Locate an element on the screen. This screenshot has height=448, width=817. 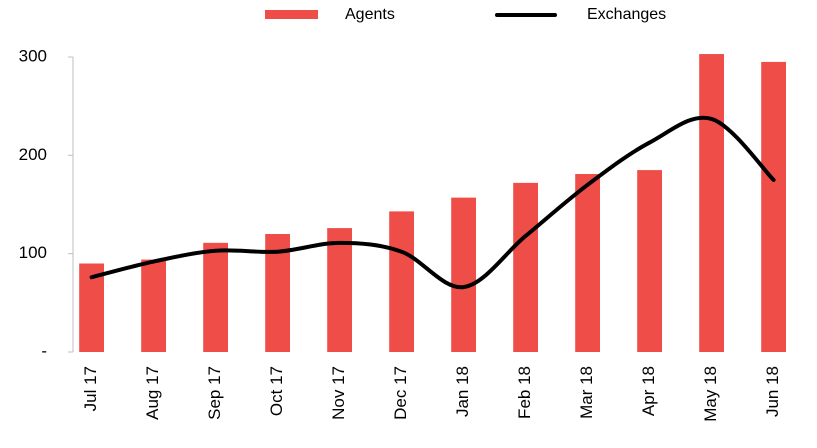
legend-label: Exchanges is located at coordinates (626, 14).